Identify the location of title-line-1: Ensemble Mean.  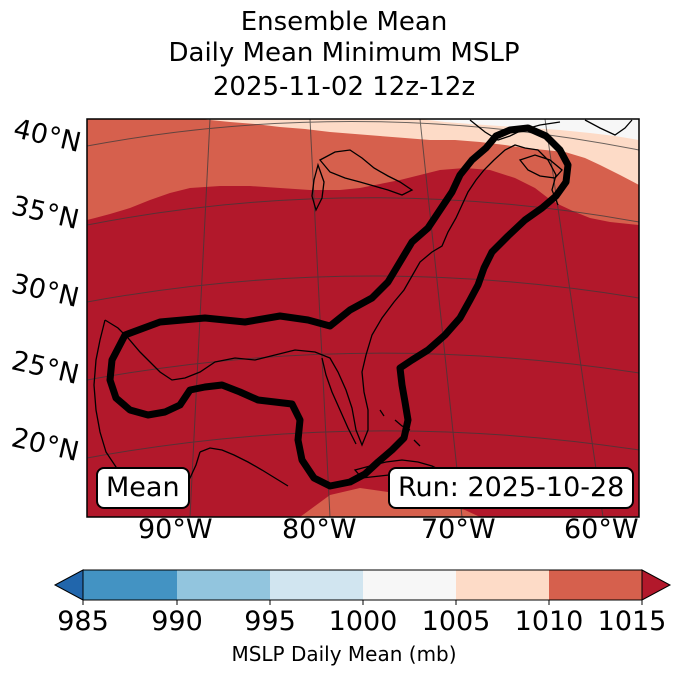
(344, 22).